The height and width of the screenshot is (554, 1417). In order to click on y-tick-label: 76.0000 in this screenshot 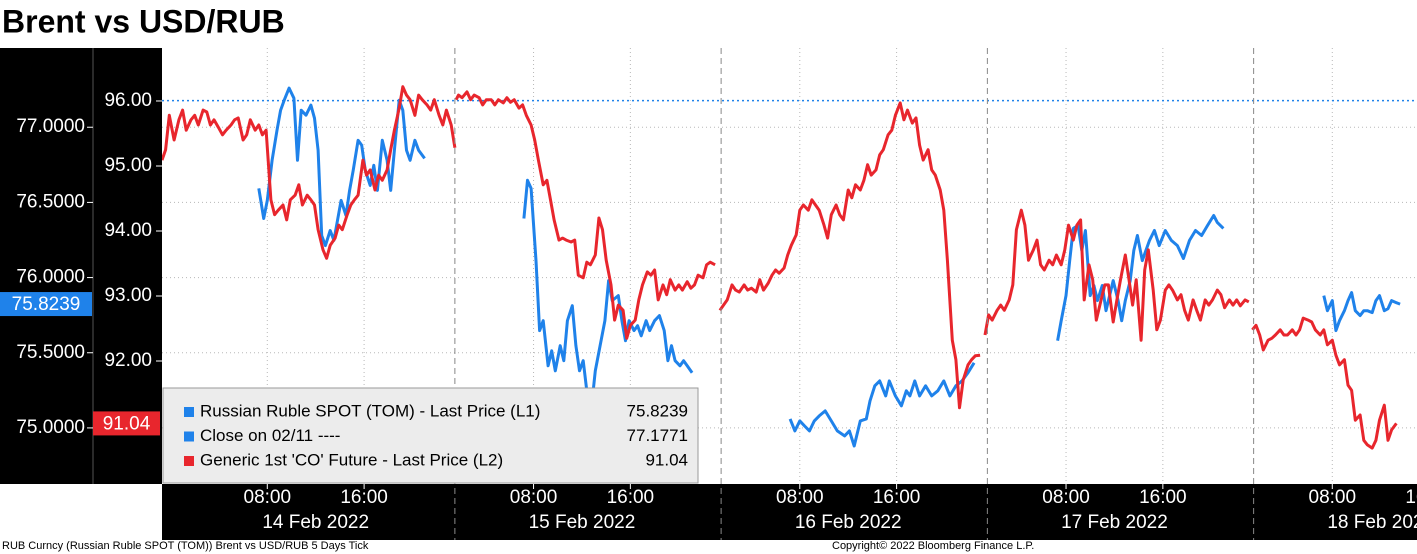, I will do `click(50, 277)`.